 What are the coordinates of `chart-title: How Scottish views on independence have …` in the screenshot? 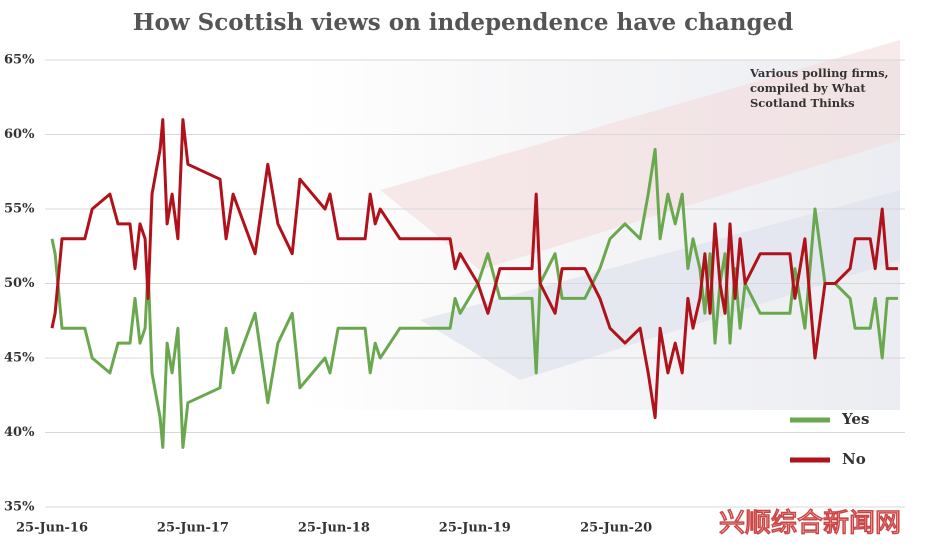 It's located at (463, 22).